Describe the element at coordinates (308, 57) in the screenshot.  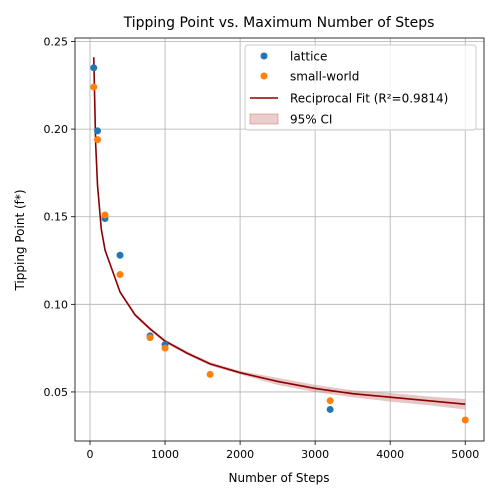
I see `legend-label-lattice: lattice` at that location.